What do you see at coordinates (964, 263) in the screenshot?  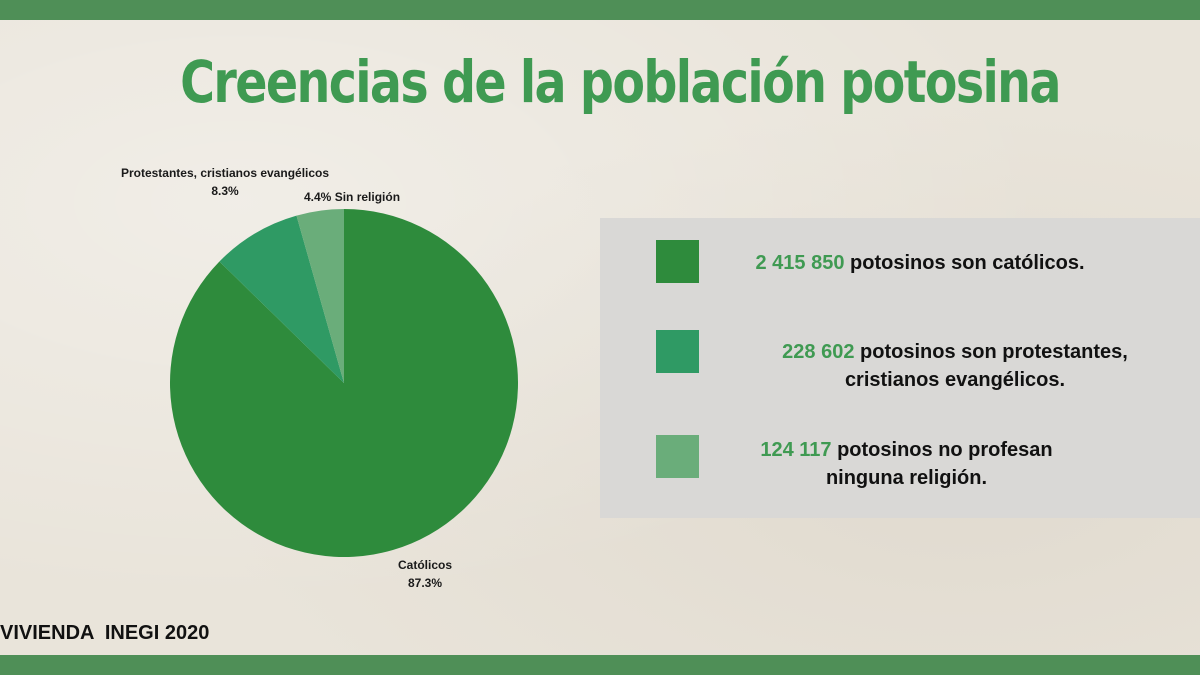 I see `legend-rest-catolicos: potosinos son católicos.` at bounding box center [964, 263].